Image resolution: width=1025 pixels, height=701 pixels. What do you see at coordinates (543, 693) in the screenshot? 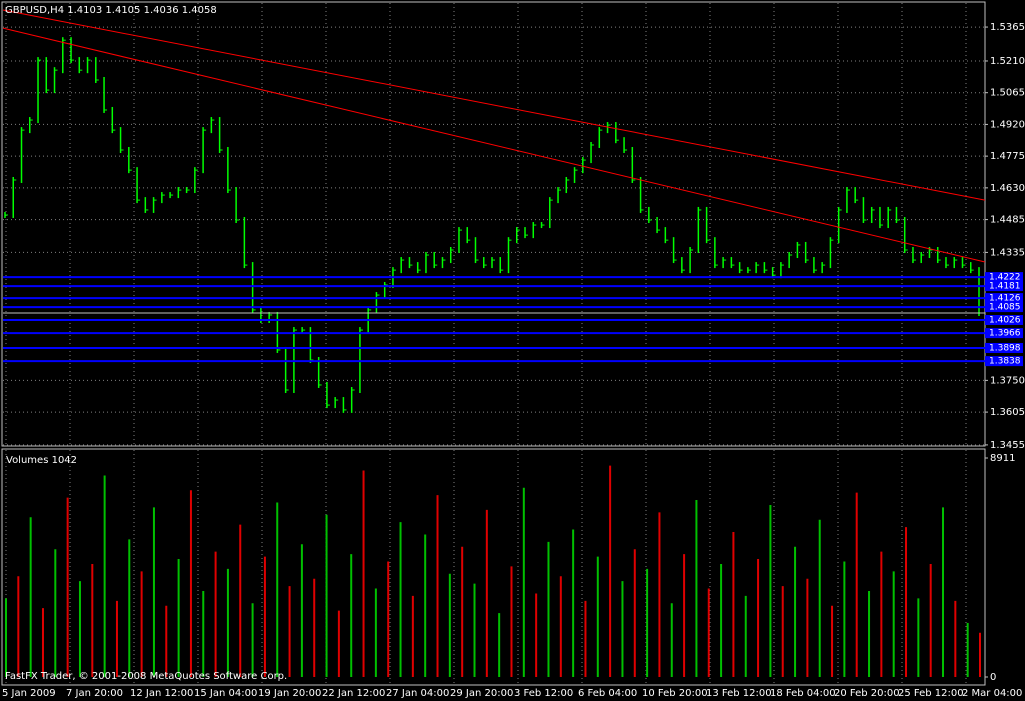
I see `x-tick-label: 3 Feb 12:00` at bounding box center [543, 693].